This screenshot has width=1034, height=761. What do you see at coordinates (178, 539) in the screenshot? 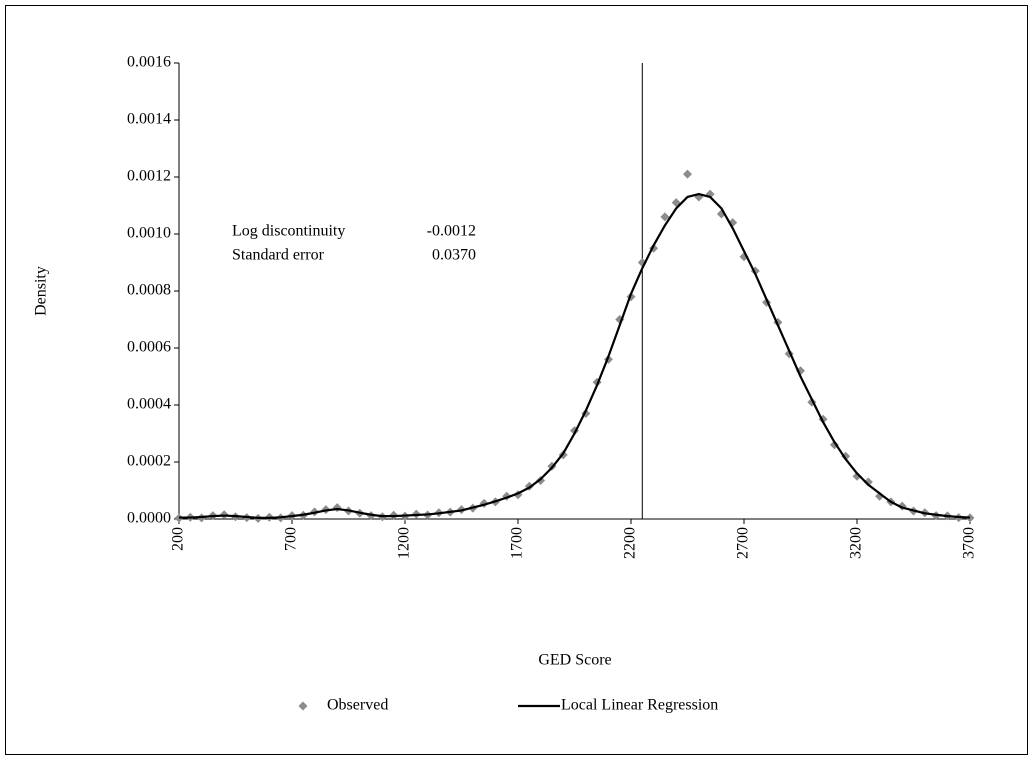
I see `x-tick-label: 200` at bounding box center [178, 539].